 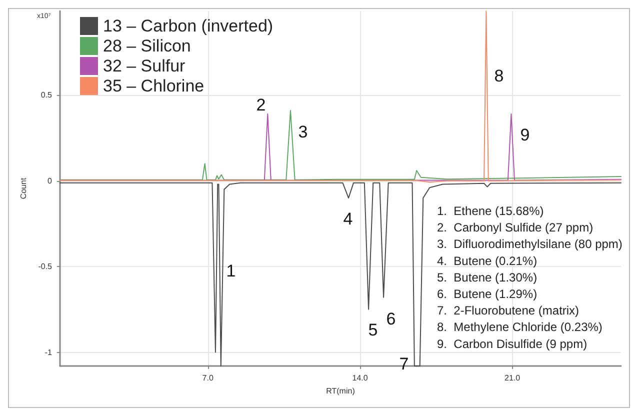 What do you see at coordinates (487, 277) in the screenshot?
I see `annotation: 5. Butene (1.30%)` at bounding box center [487, 277].